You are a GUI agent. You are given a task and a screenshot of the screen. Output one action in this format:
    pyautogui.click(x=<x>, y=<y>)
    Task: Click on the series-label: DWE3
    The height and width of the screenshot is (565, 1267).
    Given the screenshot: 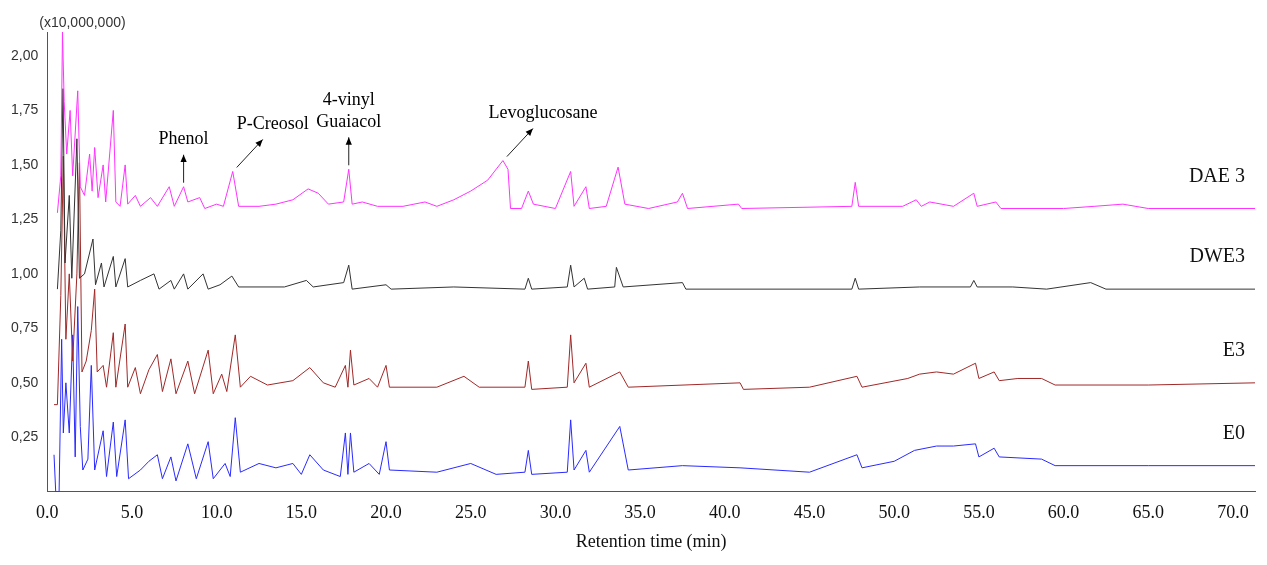 What is the action you would take?
    pyautogui.click(x=1217, y=255)
    